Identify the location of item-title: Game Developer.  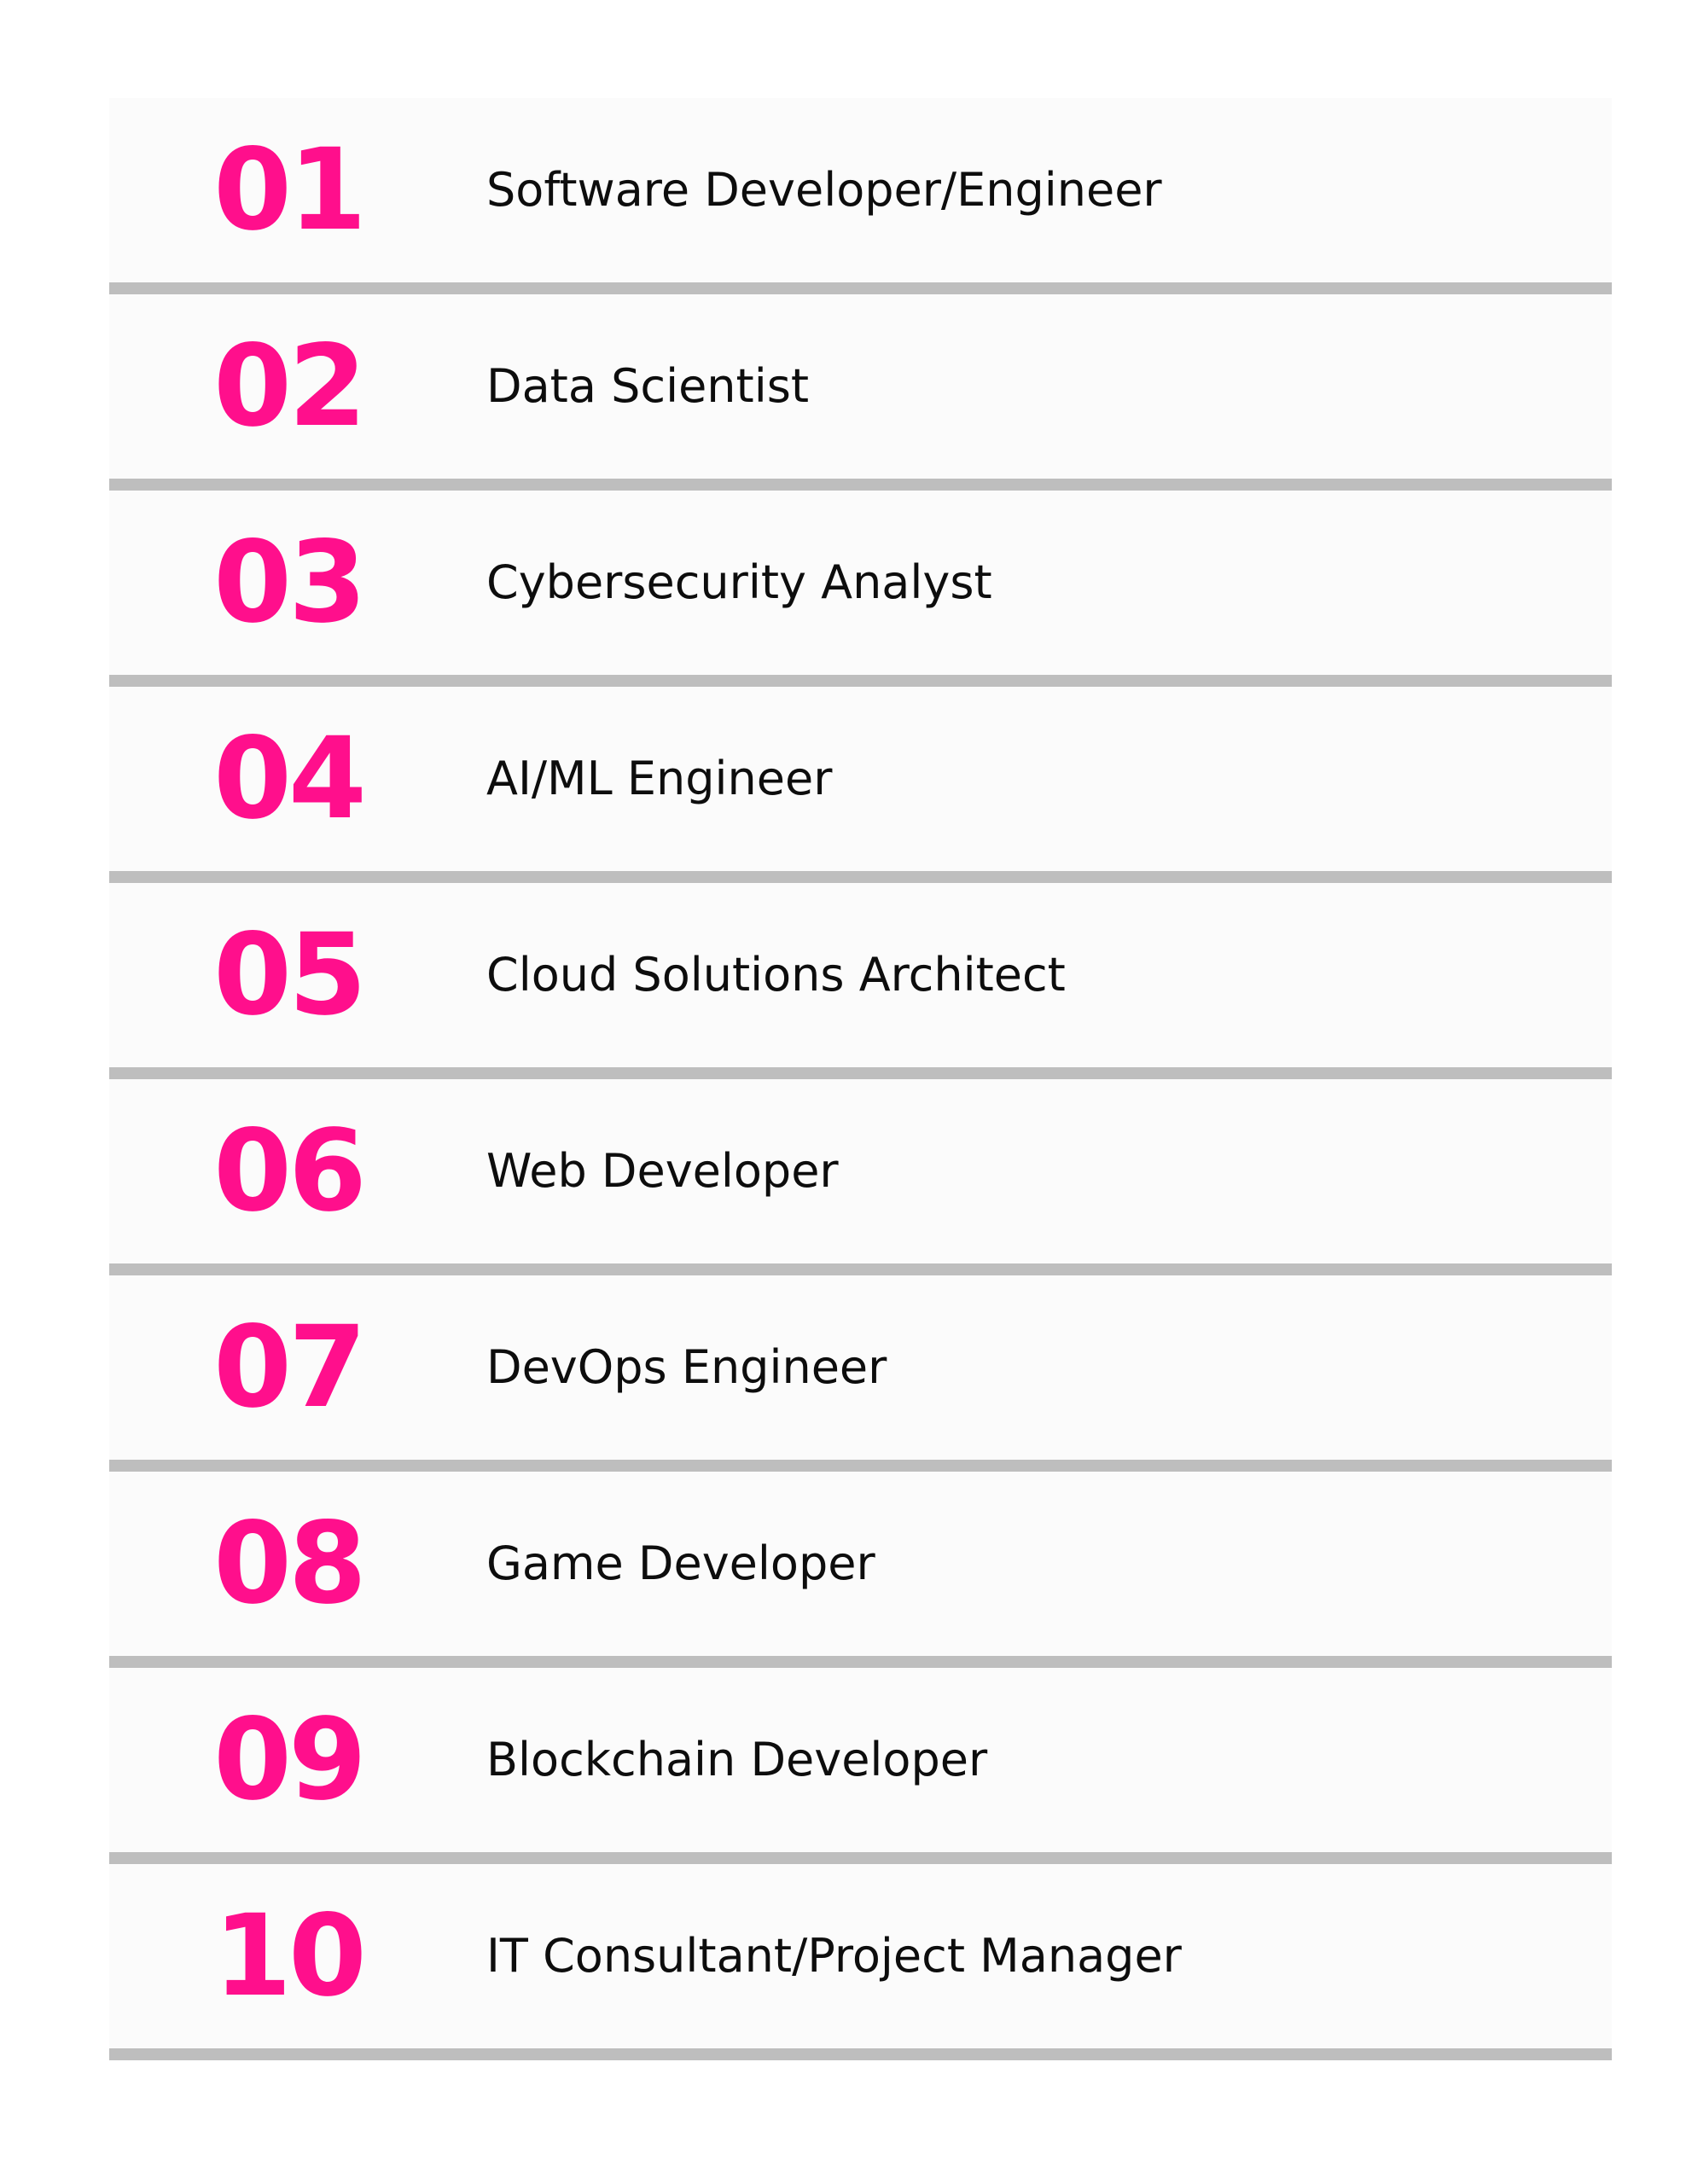
(680, 1563).